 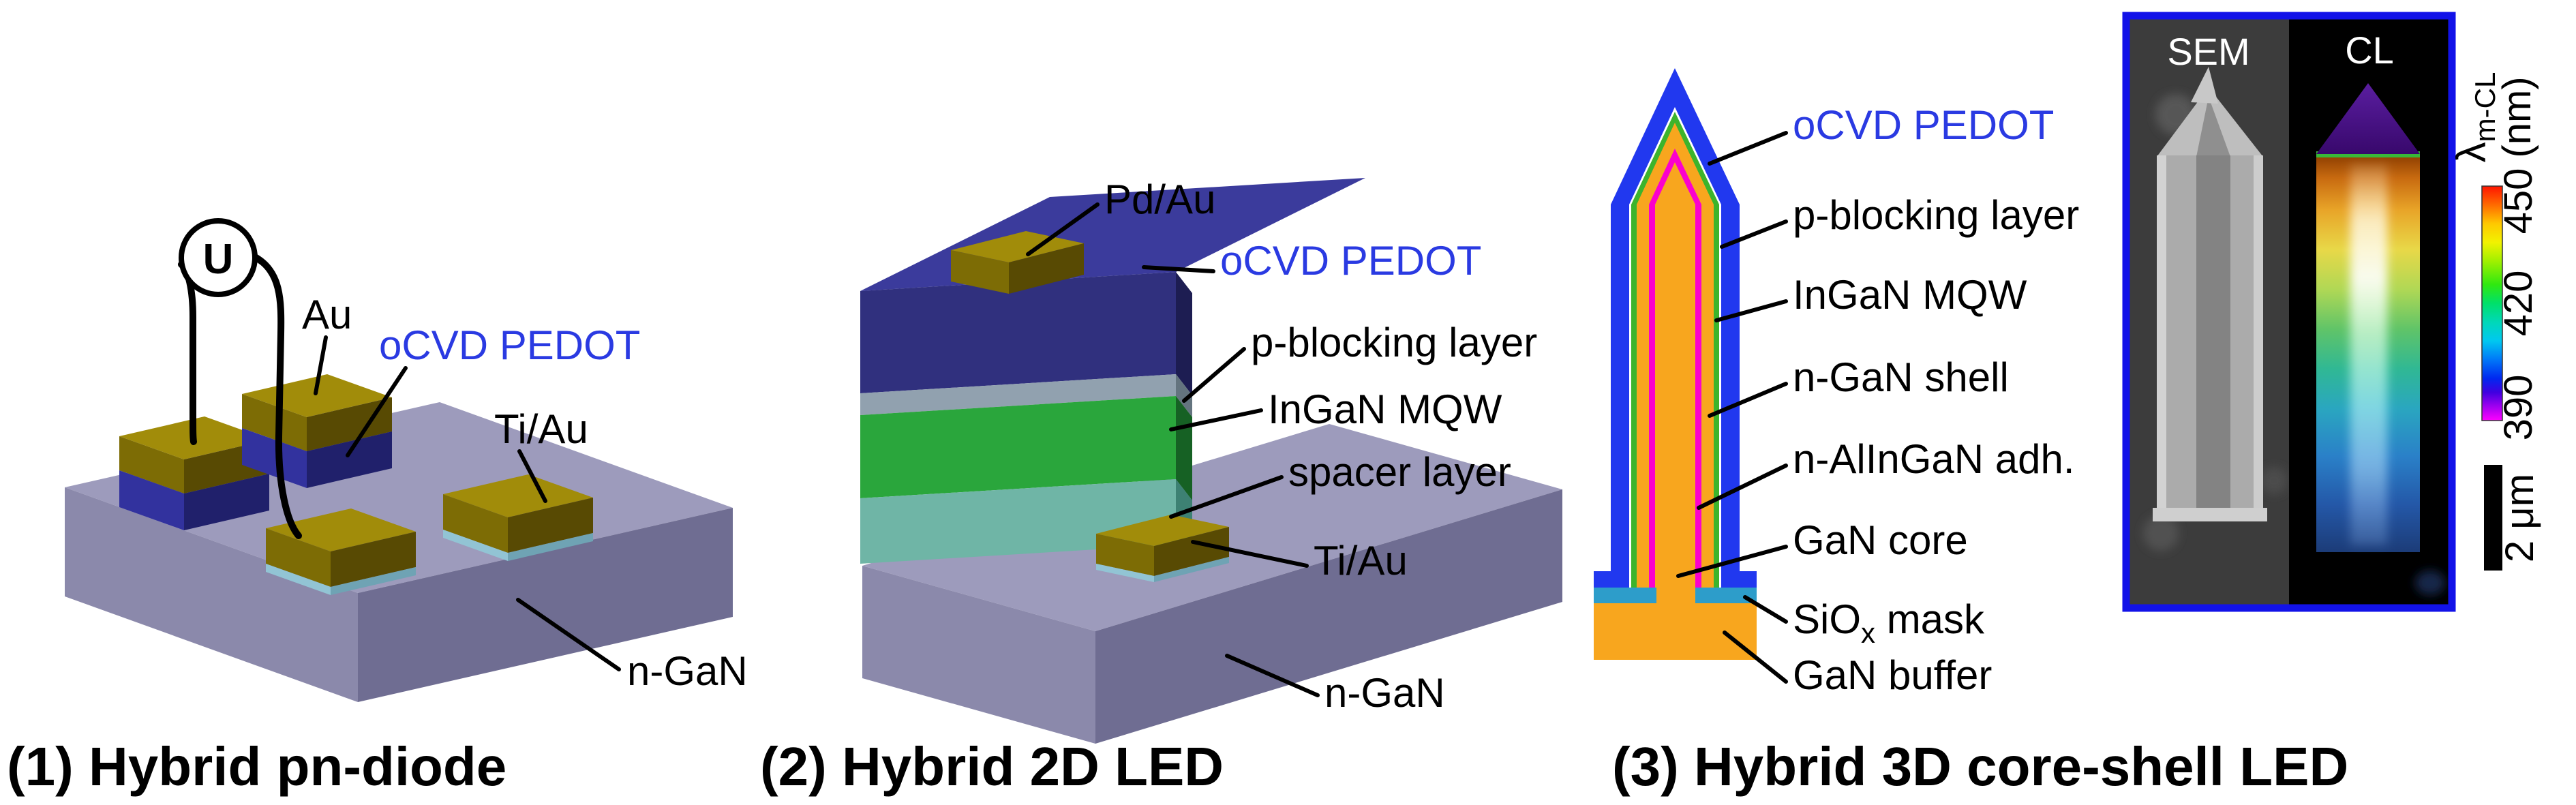 I want to click on label-au: Au, so click(x=327, y=314).